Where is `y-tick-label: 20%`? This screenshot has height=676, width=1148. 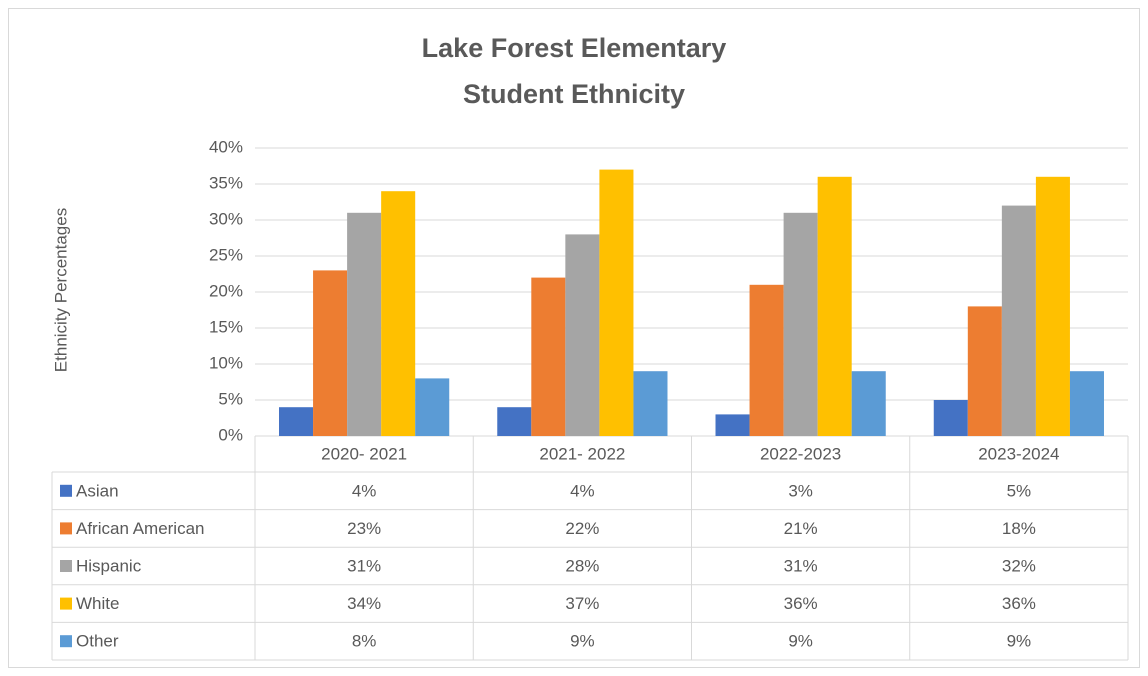 y-tick-label: 20% is located at coordinates (226, 290).